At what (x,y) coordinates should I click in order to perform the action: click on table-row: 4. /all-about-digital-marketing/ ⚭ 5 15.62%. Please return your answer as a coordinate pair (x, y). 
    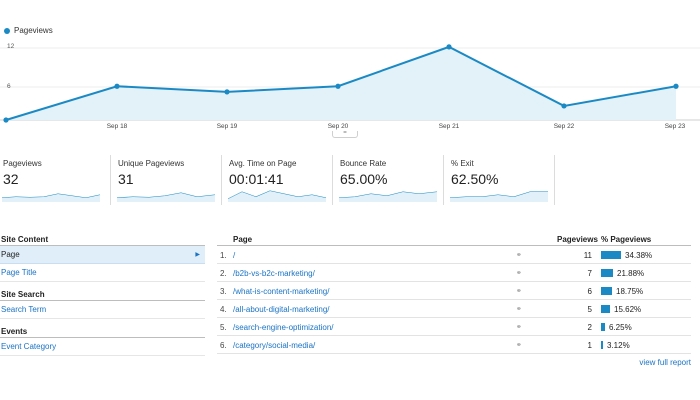
    Looking at the image, I should click on (454, 309).